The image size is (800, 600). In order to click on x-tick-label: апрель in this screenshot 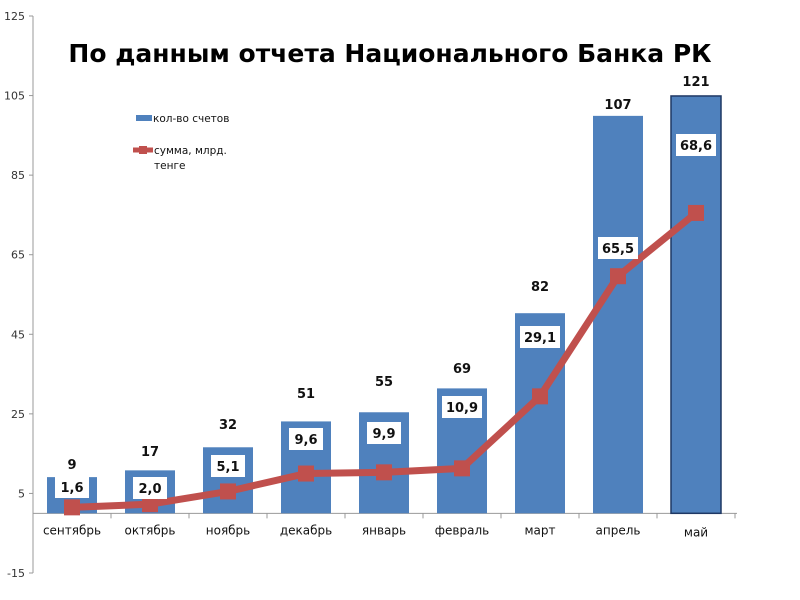, I will do `click(618, 530)`.